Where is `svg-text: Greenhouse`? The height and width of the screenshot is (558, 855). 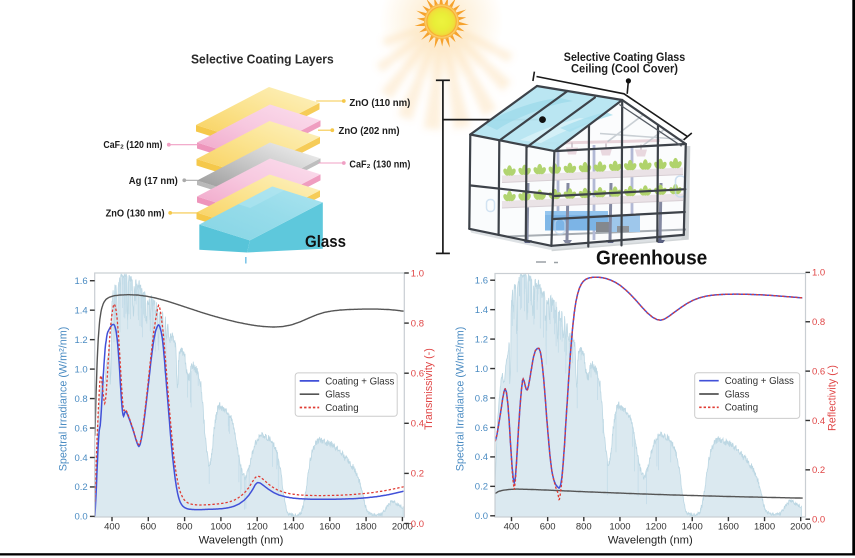
svg-text: Greenhouse is located at coordinates (651, 258).